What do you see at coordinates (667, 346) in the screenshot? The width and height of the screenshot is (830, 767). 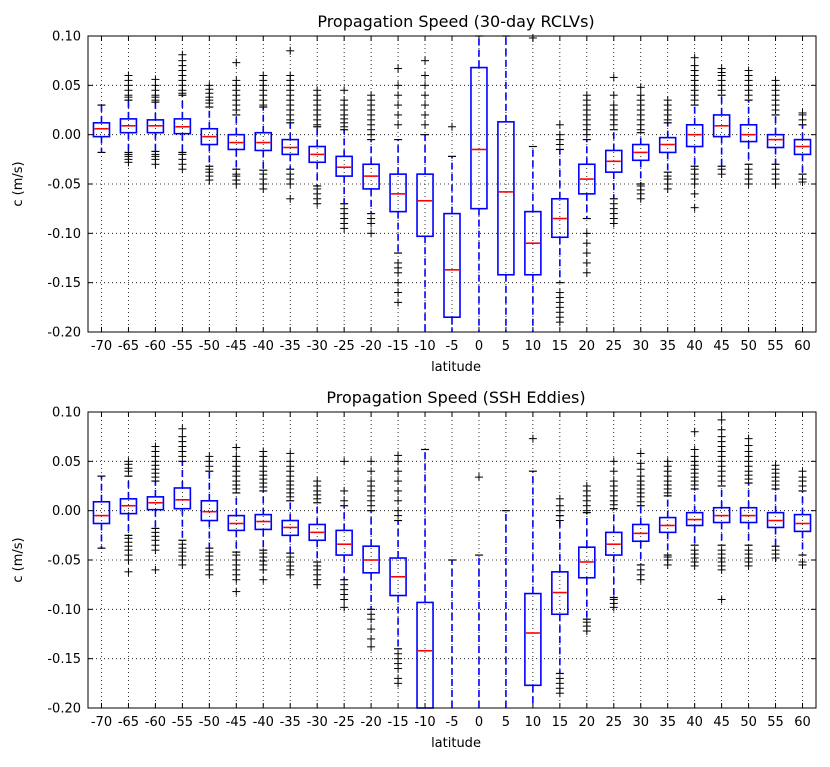 I see `x-tick-label: 35` at bounding box center [667, 346].